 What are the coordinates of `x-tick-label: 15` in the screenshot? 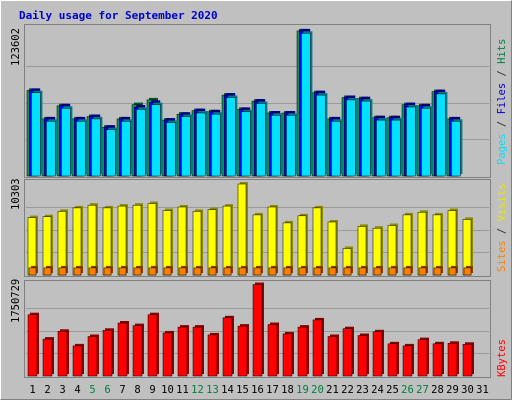 It's located at (242, 390).